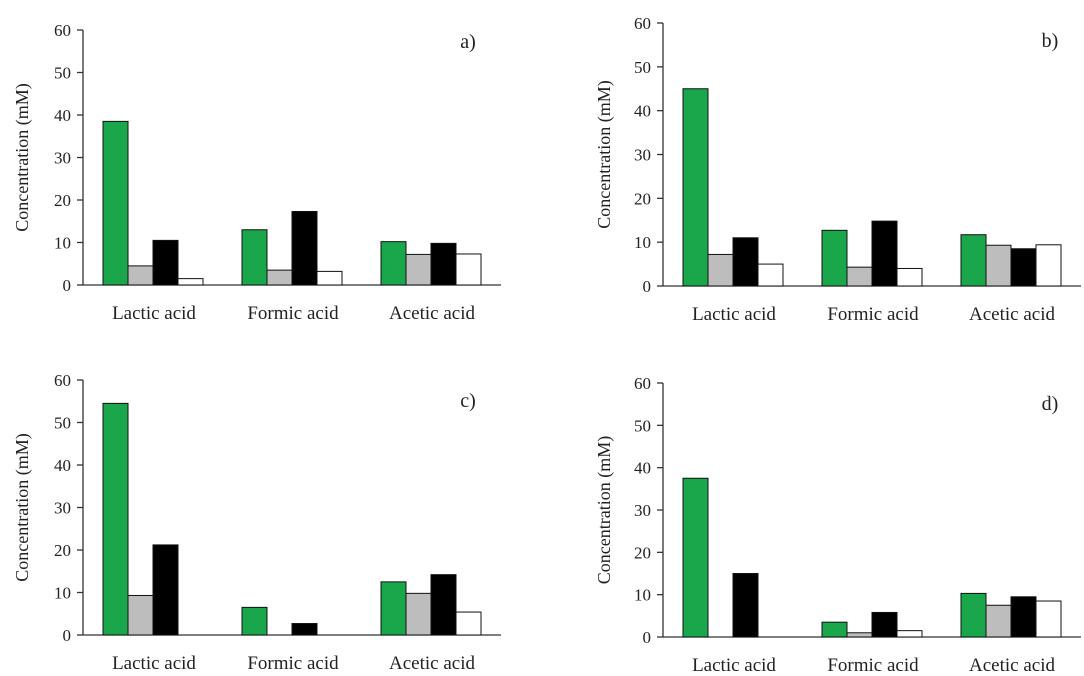 The height and width of the screenshot is (676, 1084). Describe the element at coordinates (1050, 41) in the screenshot. I see `panel-label: b)` at that location.